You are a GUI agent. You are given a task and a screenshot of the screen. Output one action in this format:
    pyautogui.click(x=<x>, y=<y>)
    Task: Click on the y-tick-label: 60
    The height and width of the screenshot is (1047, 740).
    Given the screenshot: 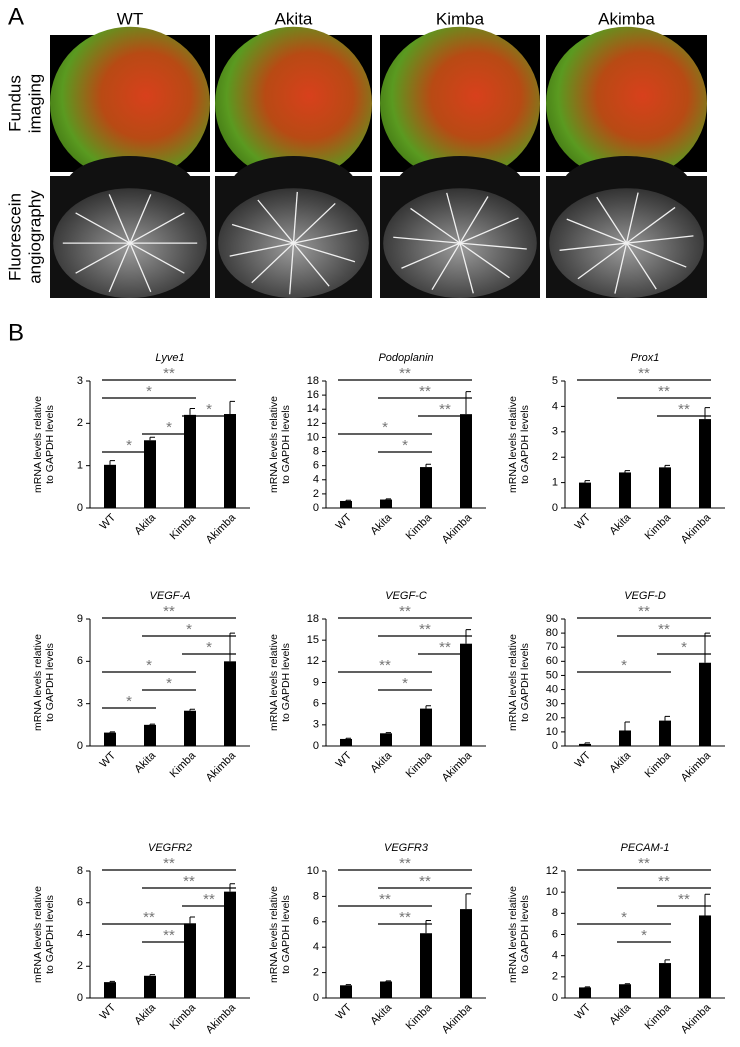 What is the action you would take?
    pyautogui.click(x=552, y=661)
    